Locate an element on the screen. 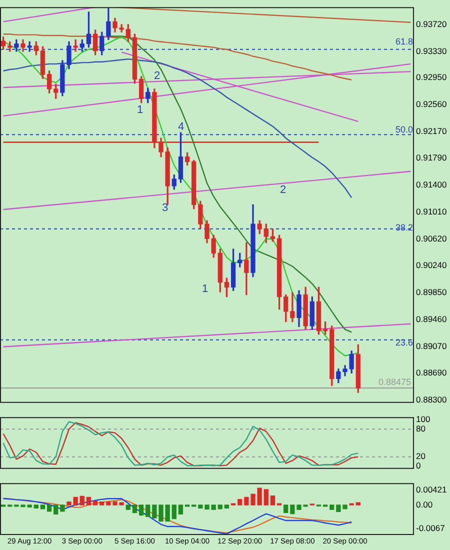  y-tick-label: 0.92950 is located at coordinates (431, 77).